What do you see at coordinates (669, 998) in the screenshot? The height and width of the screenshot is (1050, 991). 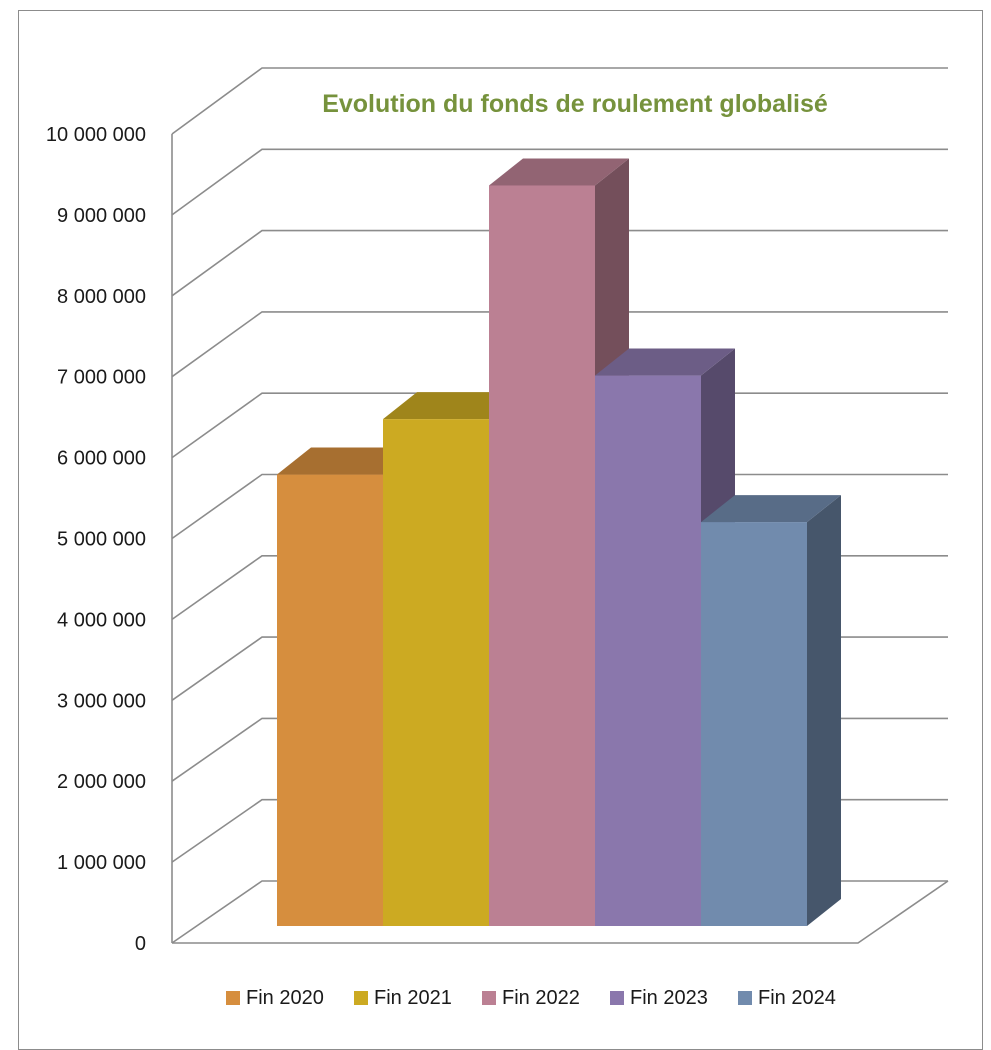 I see `legend-label: Fin 2023` at bounding box center [669, 998].